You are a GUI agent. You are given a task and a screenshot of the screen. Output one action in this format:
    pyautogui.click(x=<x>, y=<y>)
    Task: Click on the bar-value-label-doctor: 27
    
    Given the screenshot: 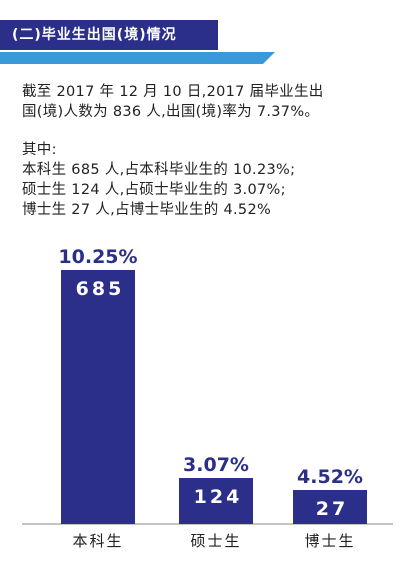 What is the action you would take?
    pyautogui.click(x=332, y=509)
    